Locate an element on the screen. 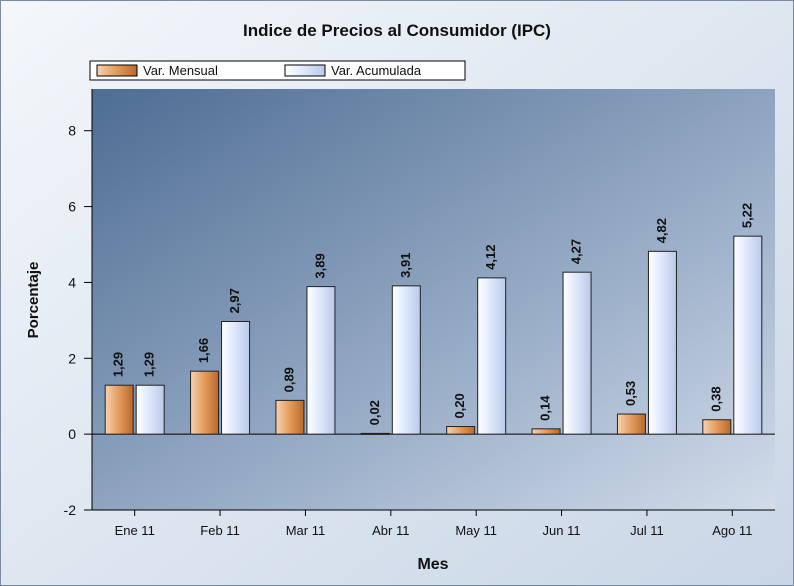 Image resolution: width=794 pixels, height=586 pixels. x-tick-label: Ene 11 is located at coordinates (135, 530).